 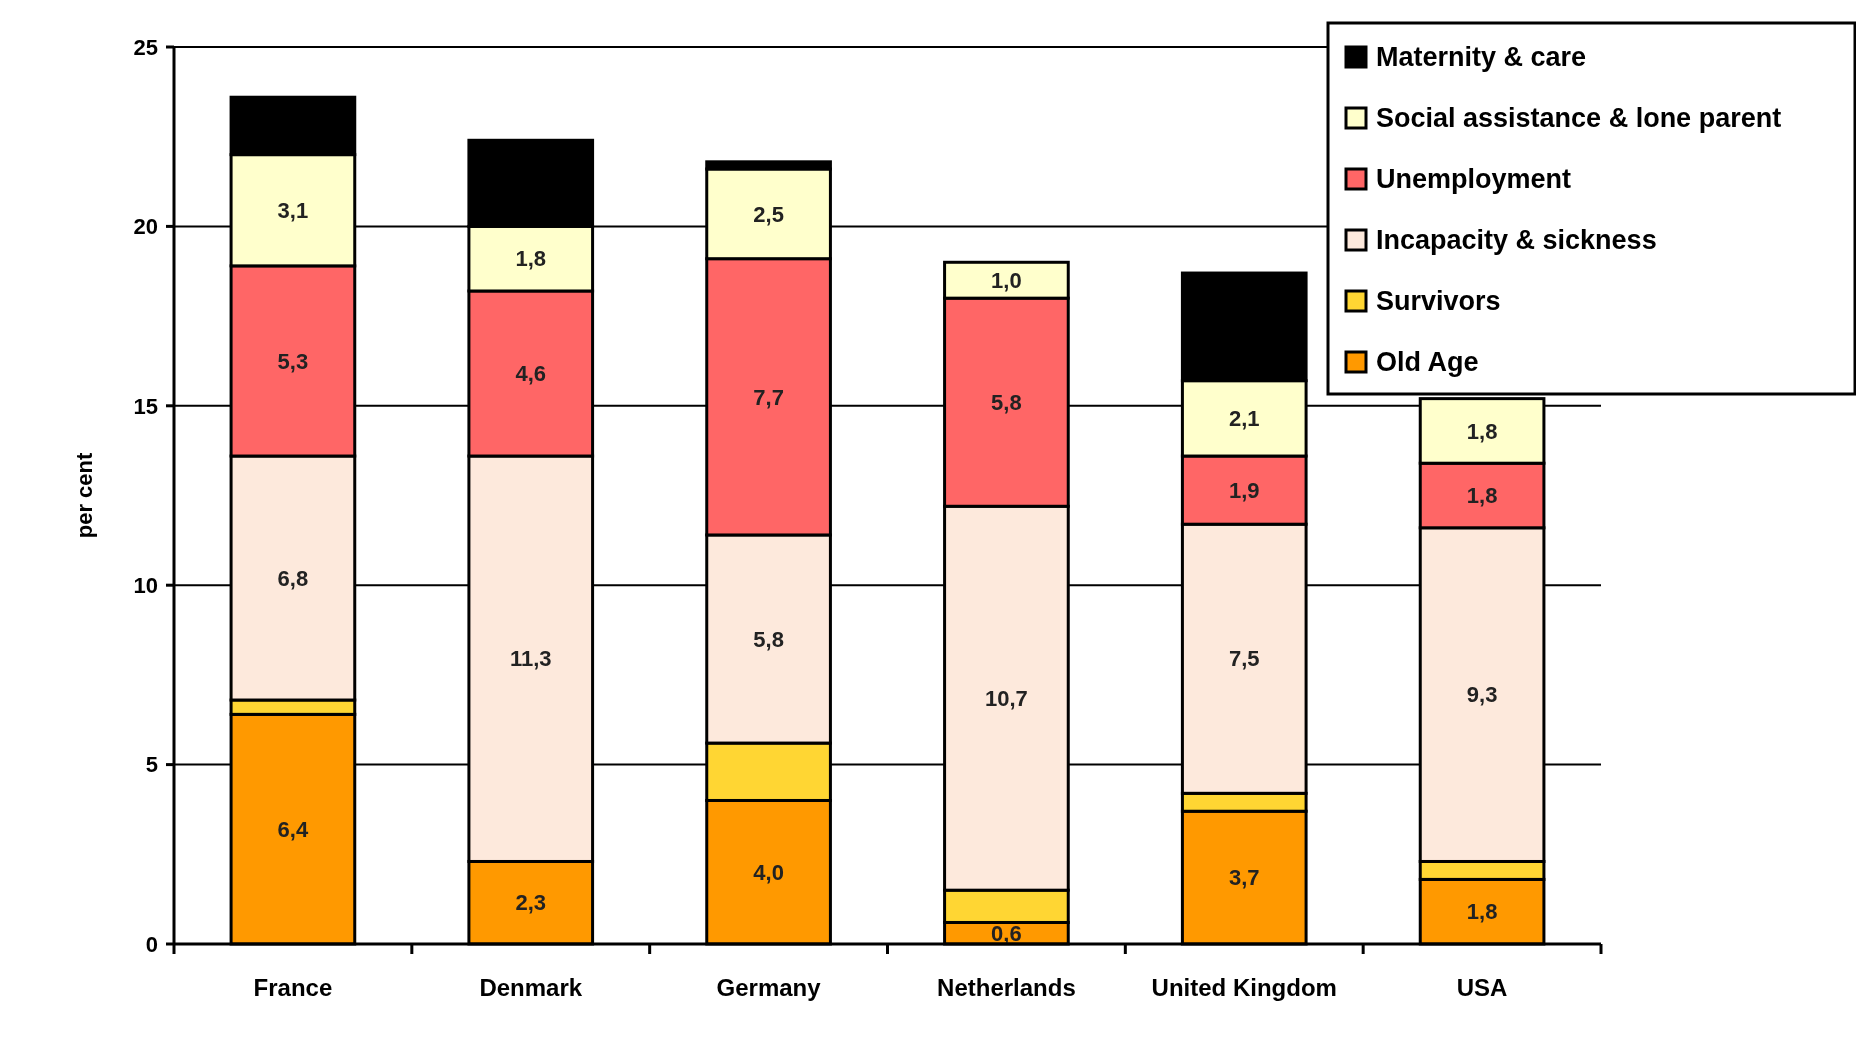 I want to click on data-label: 6,4, so click(x=293, y=829).